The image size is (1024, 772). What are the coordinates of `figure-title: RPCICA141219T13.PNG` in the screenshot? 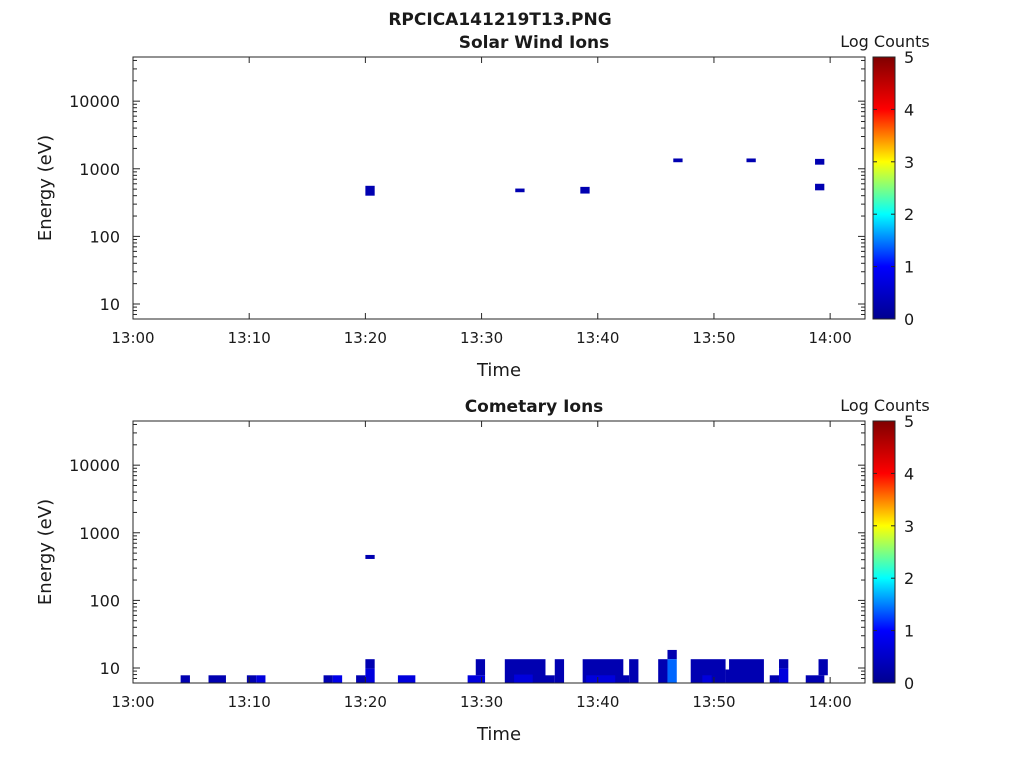 It's located at (499, 20).